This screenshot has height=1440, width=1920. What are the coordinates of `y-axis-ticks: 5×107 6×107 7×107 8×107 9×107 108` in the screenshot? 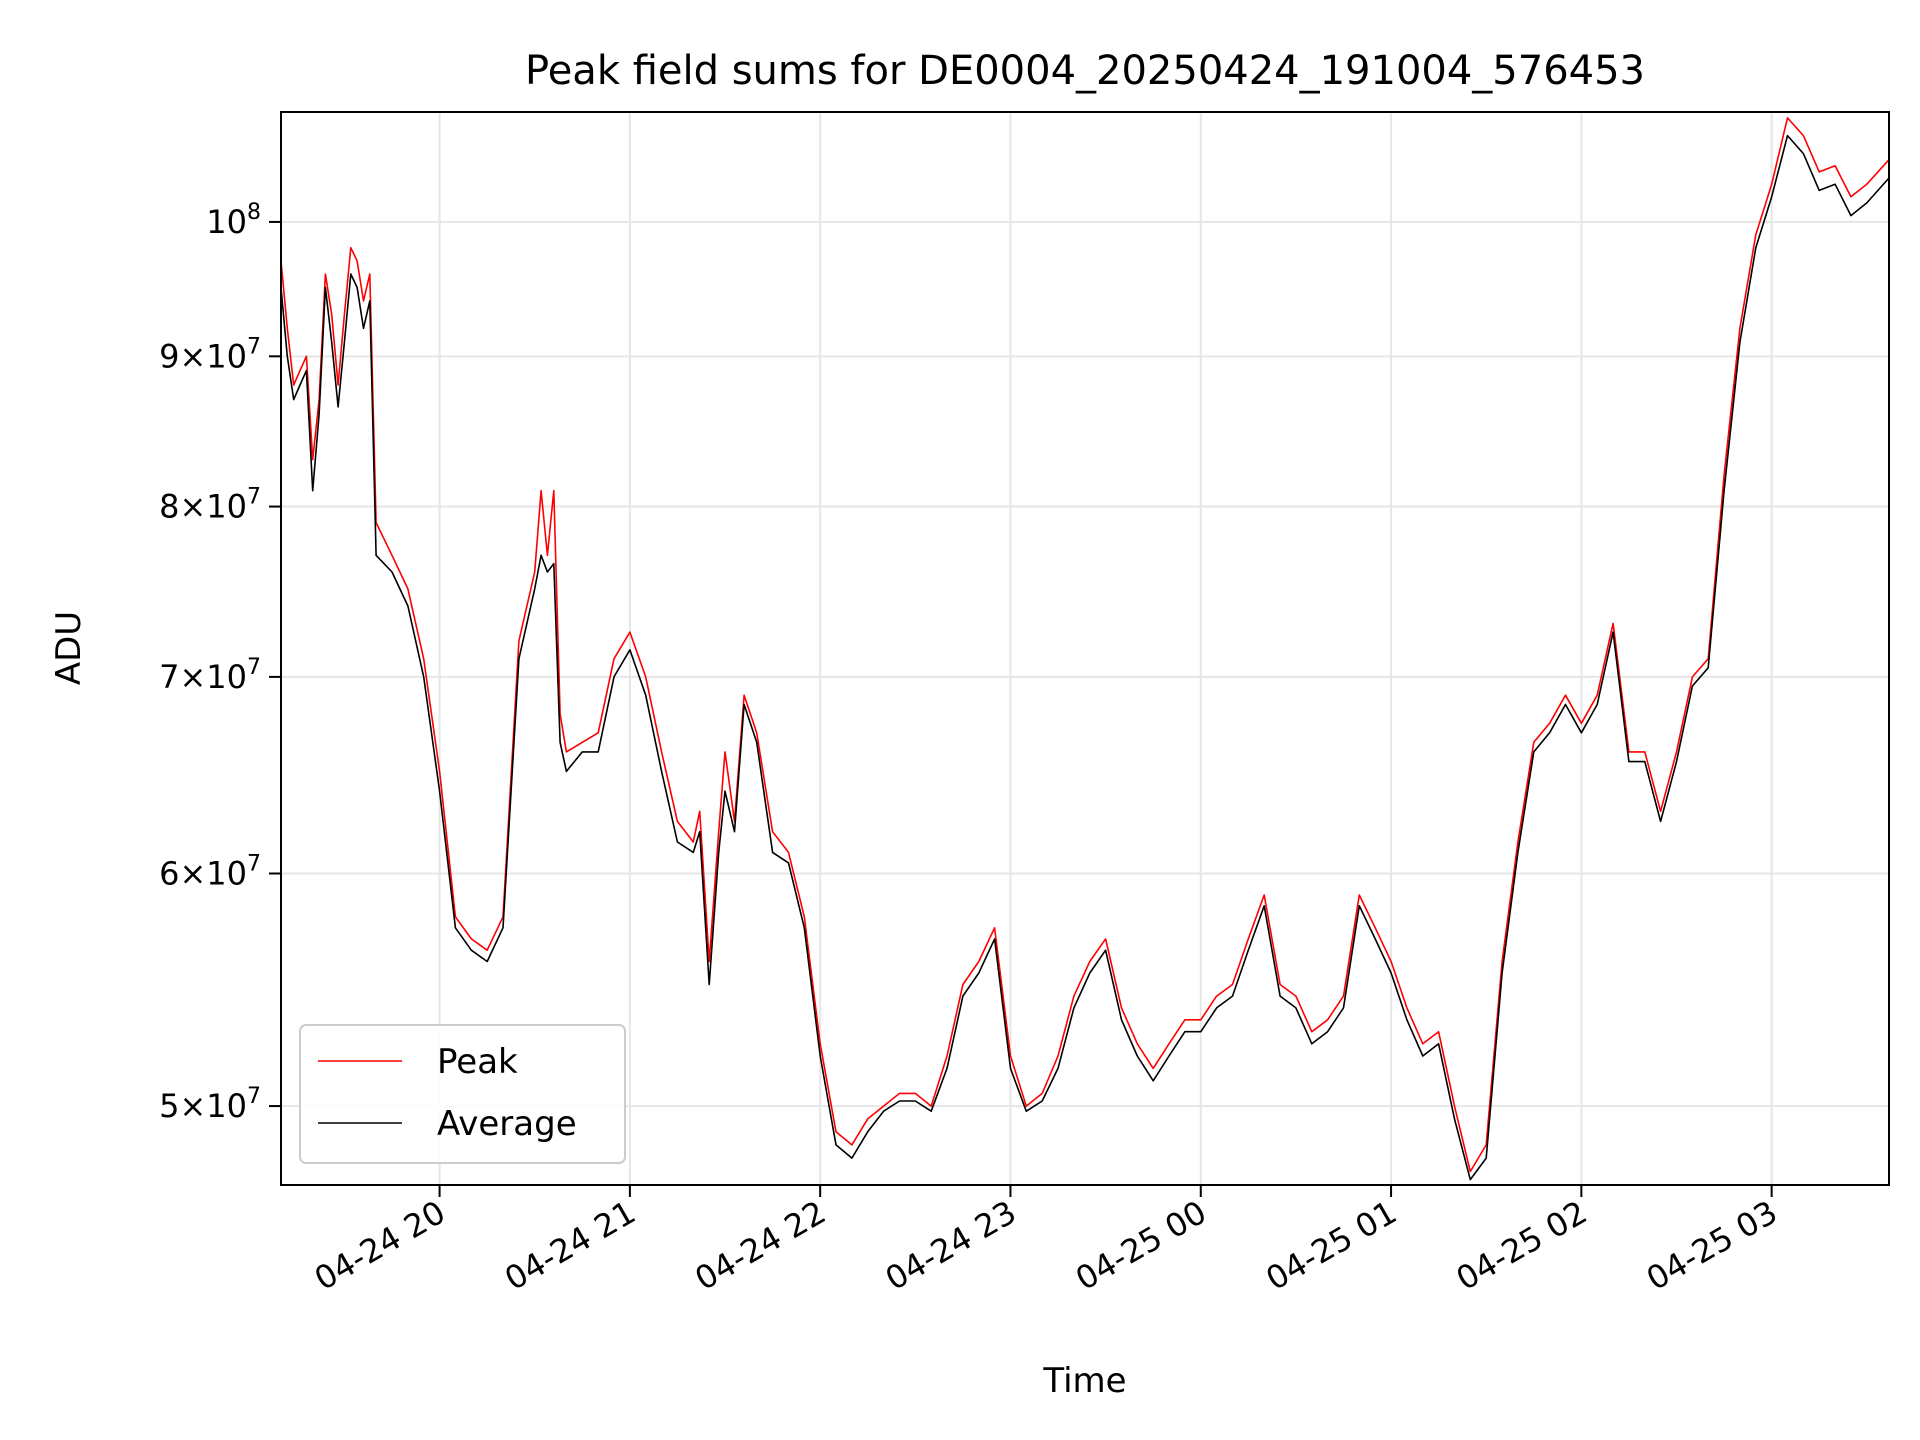 It's located at (220, 662).